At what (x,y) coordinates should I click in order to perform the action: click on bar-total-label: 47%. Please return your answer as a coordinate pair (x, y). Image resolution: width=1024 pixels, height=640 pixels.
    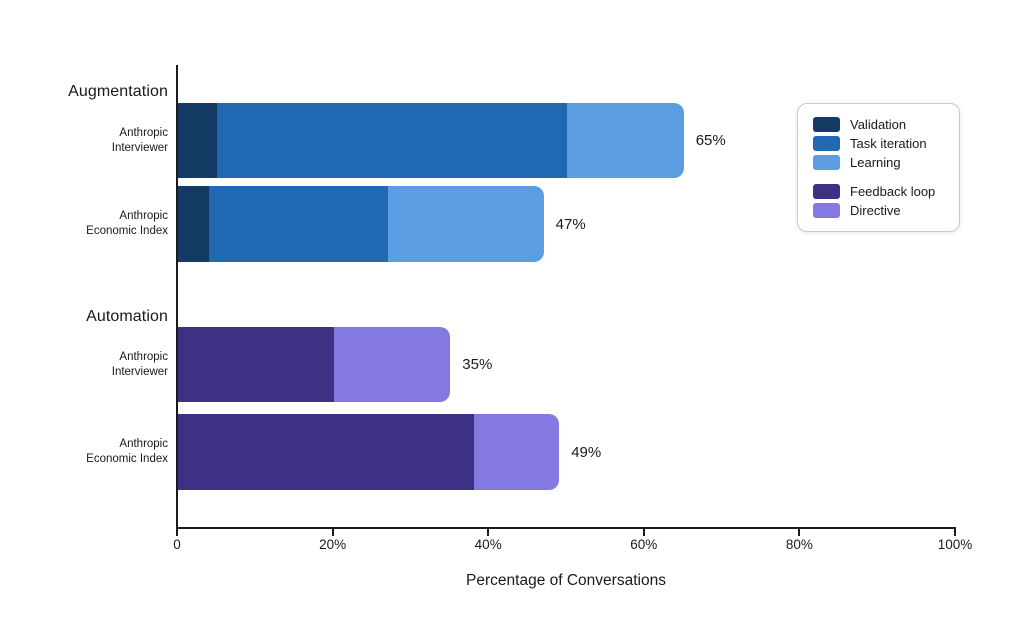
    Looking at the image, I should click on (570, 224).